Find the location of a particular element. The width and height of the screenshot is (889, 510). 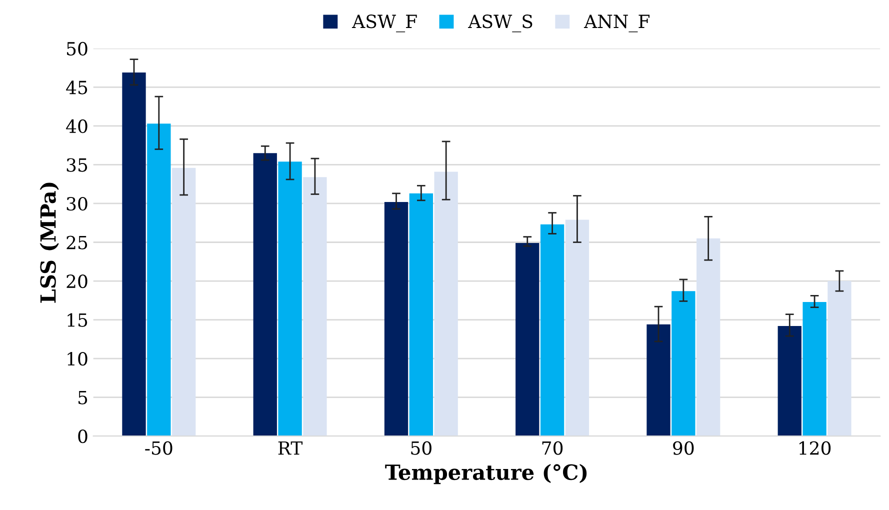

x-tick-label: RT is located at coordinates (290, 448).